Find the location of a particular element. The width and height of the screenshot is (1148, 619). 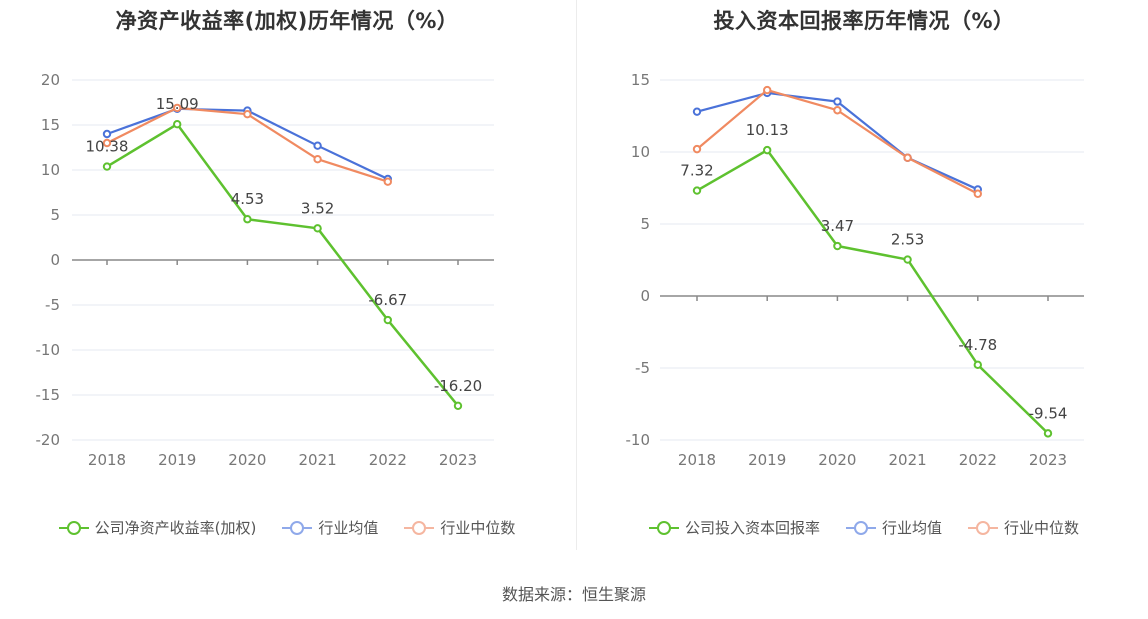

data-label: -16.20 is located at coordinates (458, 386).